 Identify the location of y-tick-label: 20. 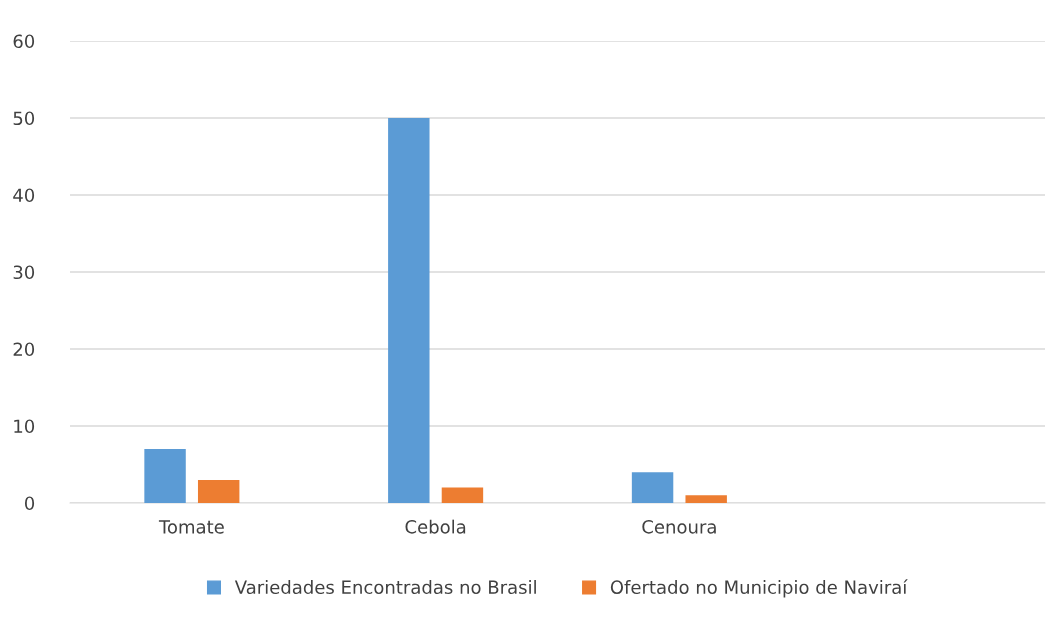
(24, 349).